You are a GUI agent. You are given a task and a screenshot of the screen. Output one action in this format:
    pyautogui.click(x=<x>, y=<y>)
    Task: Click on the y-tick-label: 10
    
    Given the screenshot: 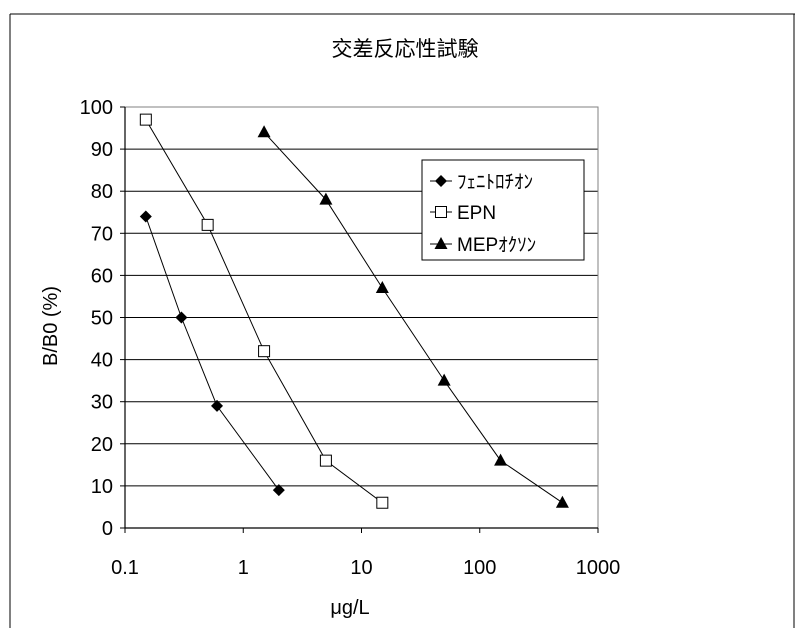 What is the action you would take?
    pyautogui.click(x=102, y=487)
    